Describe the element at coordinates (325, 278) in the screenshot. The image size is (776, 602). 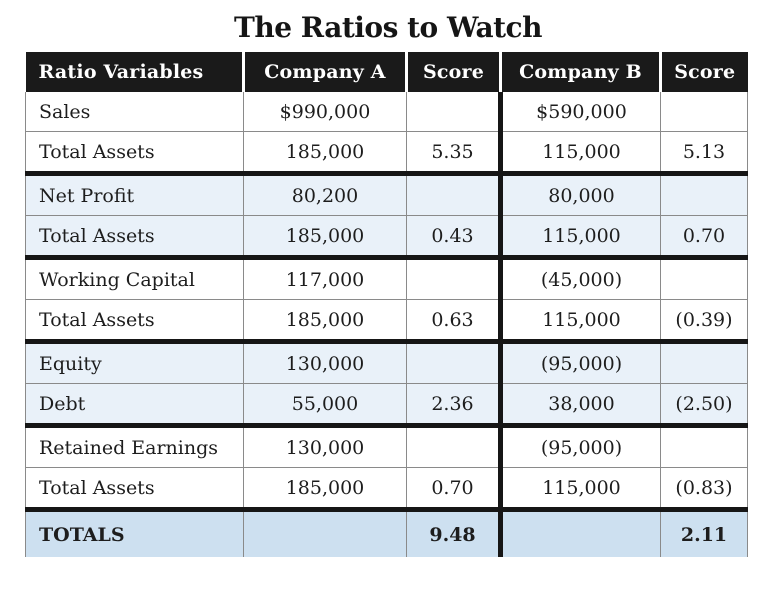
I see `company-a-value-cell: 117,000` at that location.